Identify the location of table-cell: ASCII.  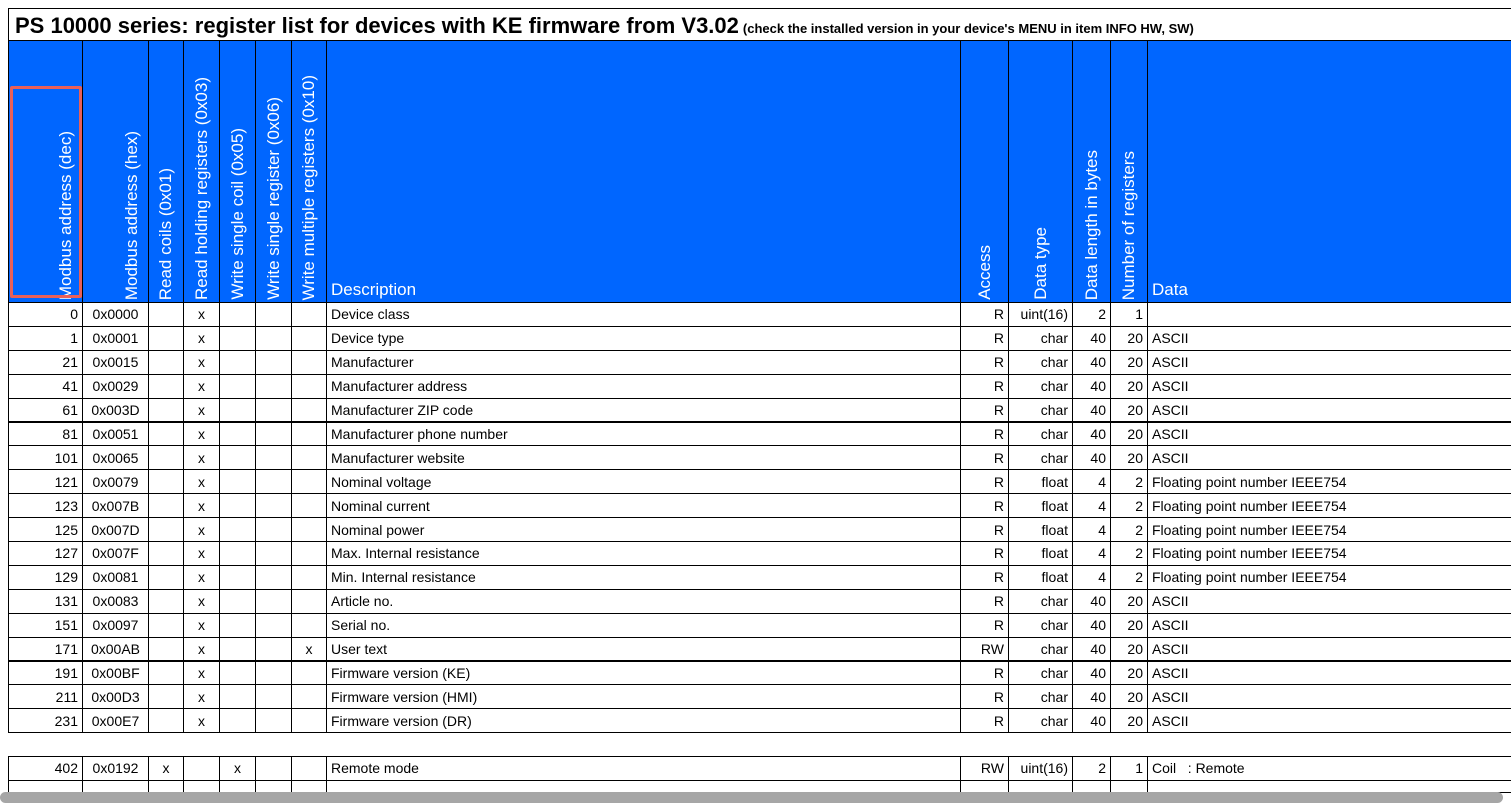
(1329, 625).